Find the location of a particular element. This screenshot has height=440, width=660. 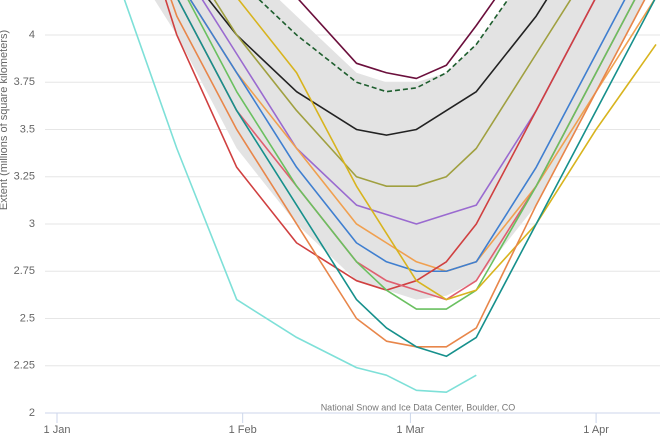

y-tick-label: 4 is located at coordinates (32, 35).